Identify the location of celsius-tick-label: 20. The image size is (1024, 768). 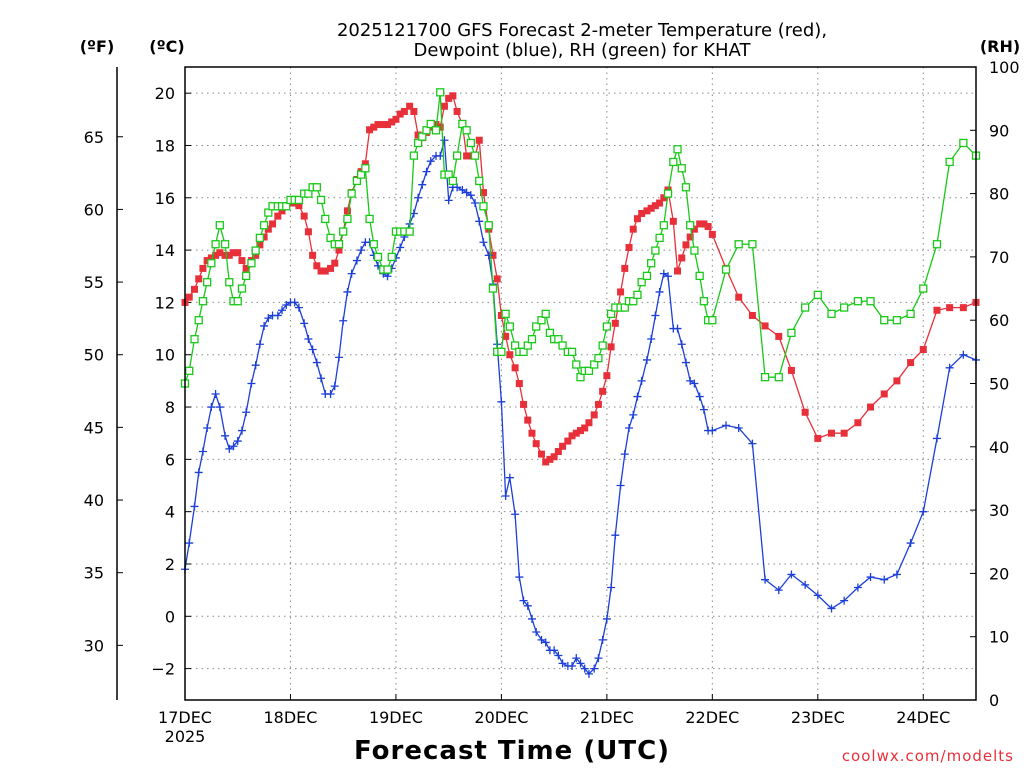
(165, 93).